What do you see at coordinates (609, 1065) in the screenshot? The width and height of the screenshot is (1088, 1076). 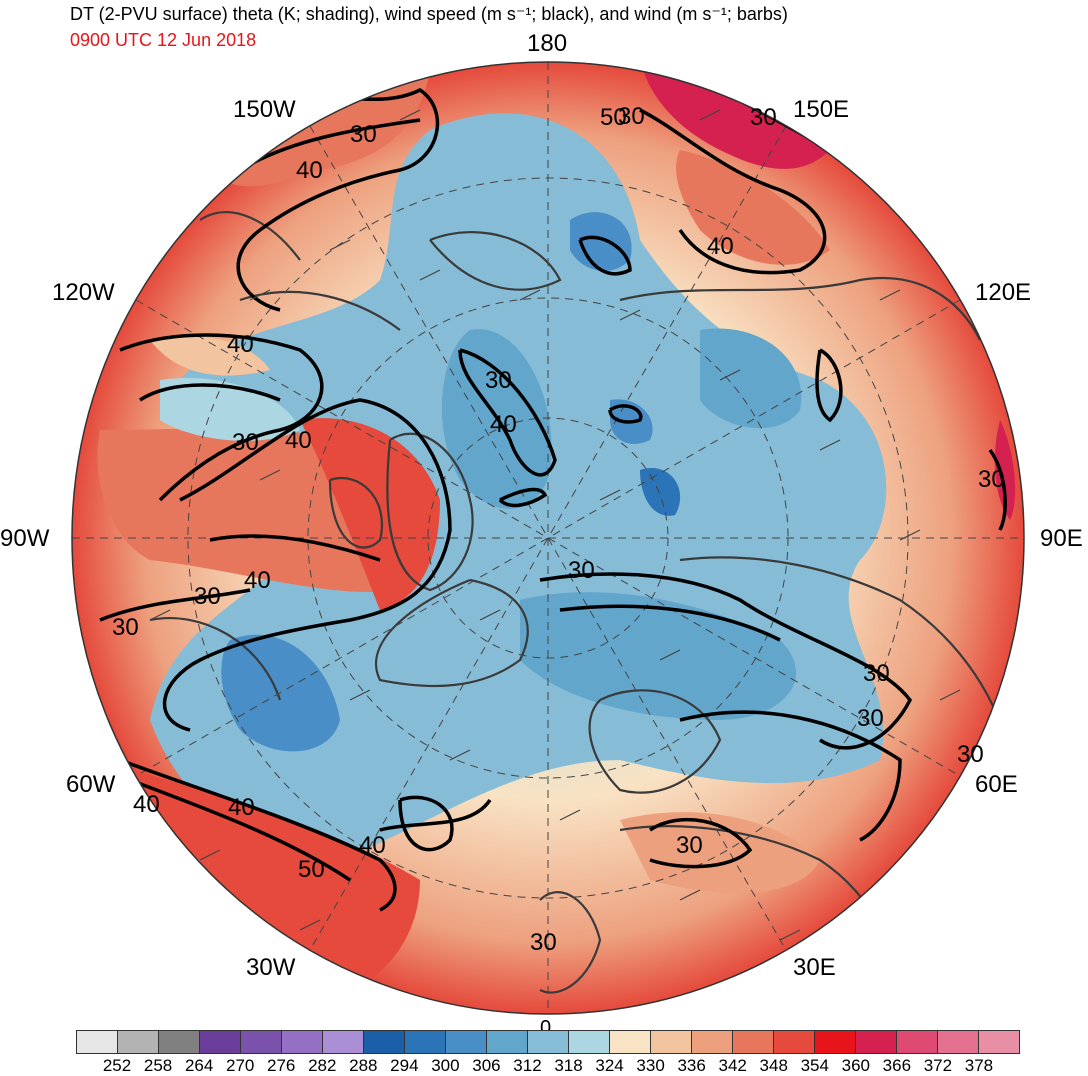 I see `colorbar-tick-label: 324` at bounding box center [609, 1065].